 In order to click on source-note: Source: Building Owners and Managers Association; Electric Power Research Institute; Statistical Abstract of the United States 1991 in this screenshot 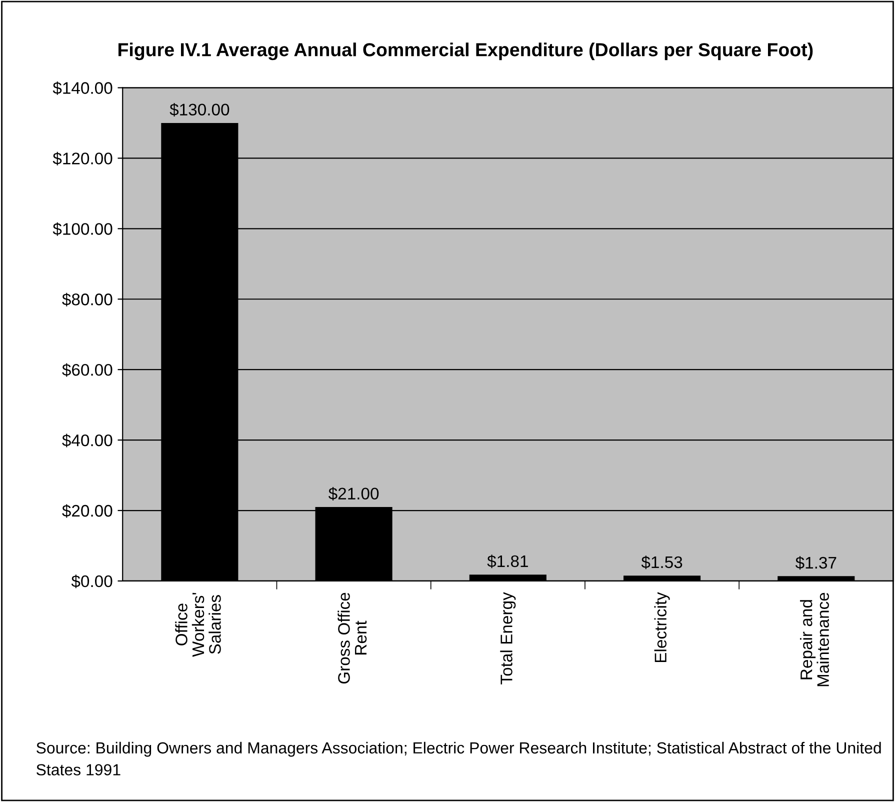, I will do `click(458, 759)`.